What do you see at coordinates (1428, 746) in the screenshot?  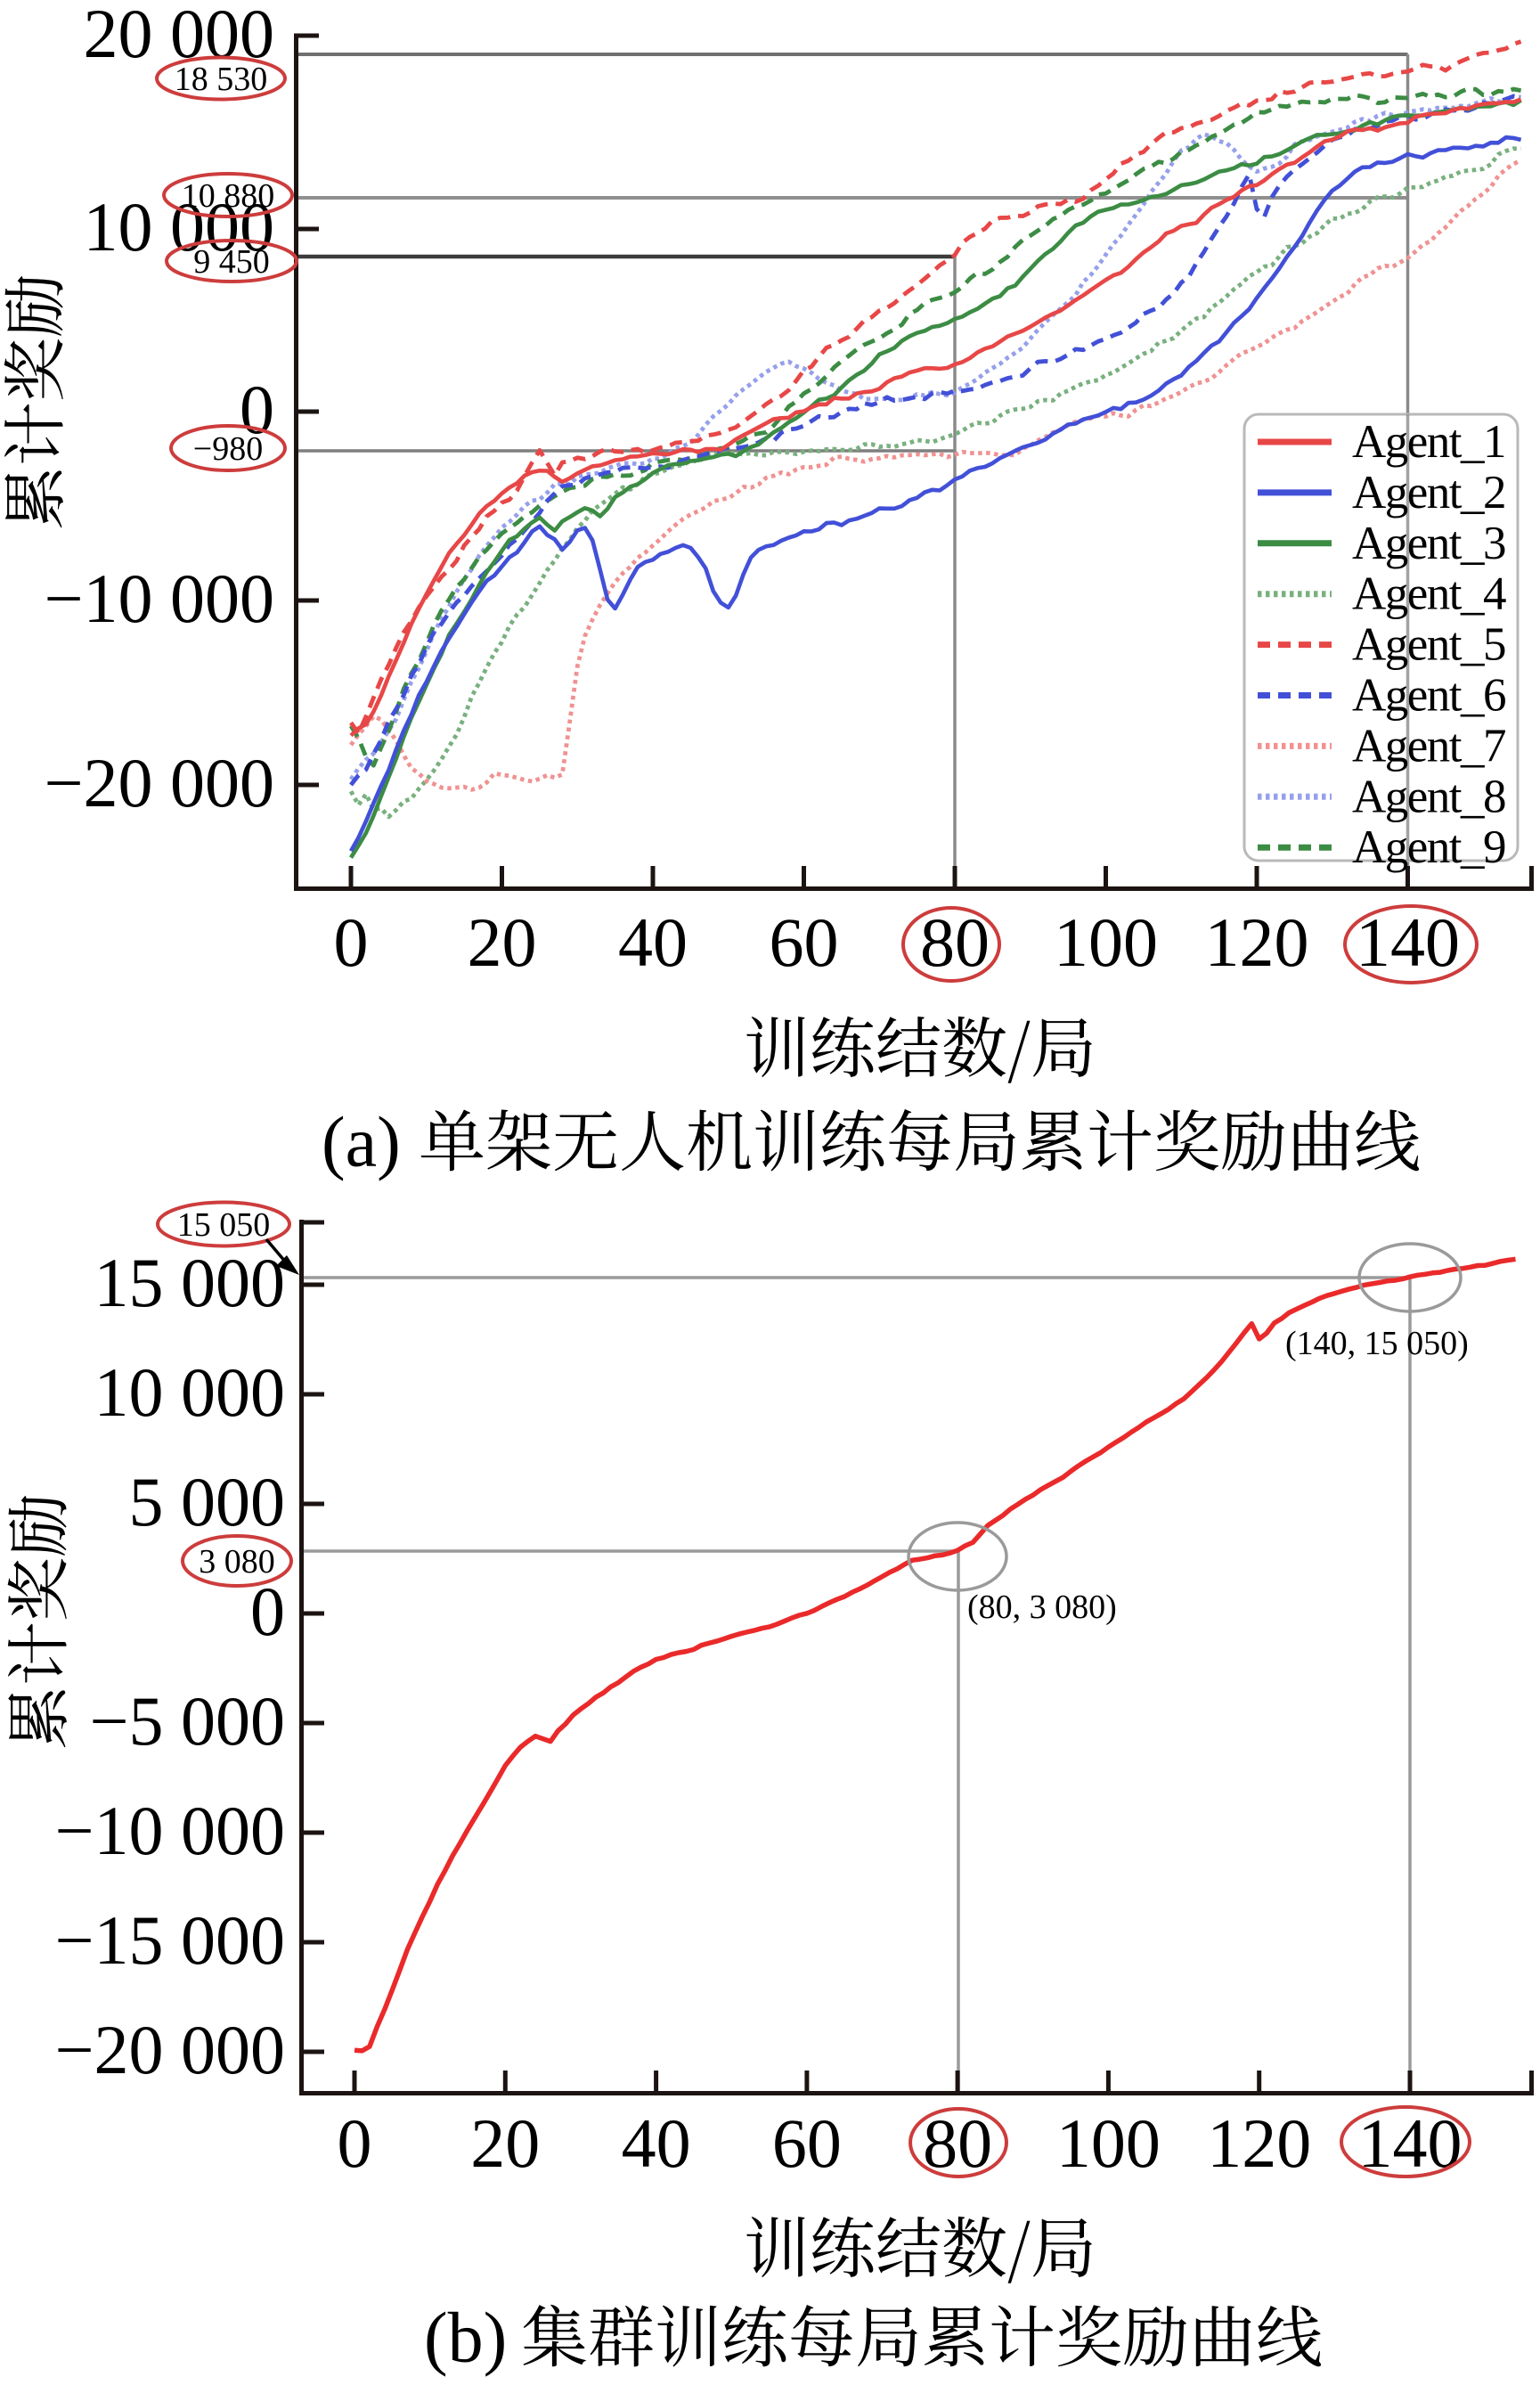 I see `svg-text: Agent_7` at bounding box center [1428, 746].